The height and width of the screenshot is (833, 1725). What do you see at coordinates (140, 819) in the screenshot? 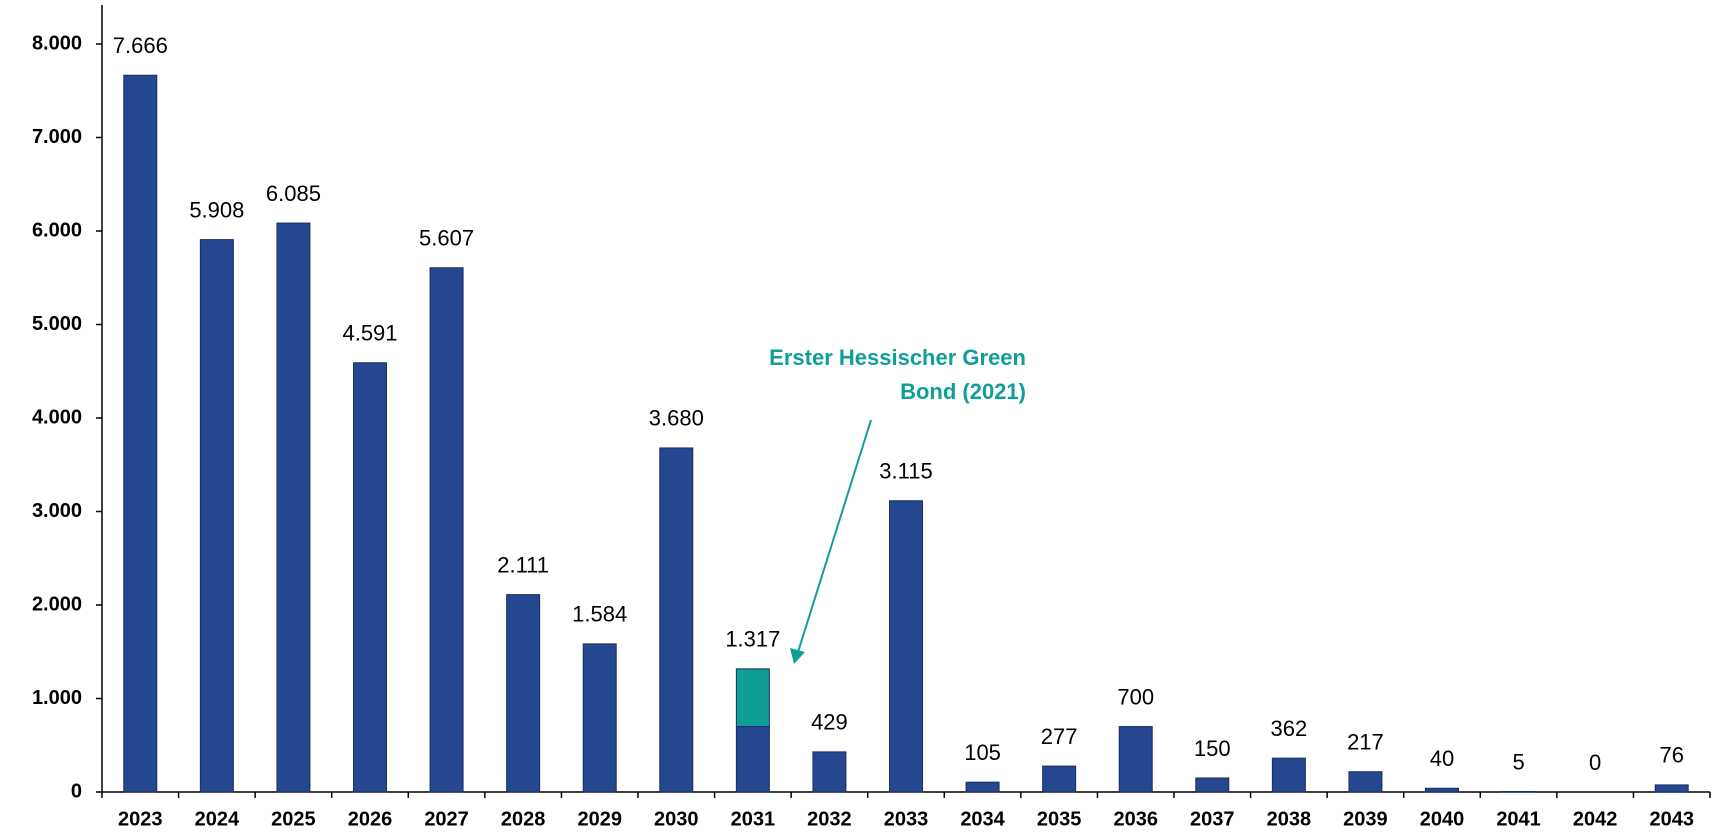
I see `x-tick-label: 2023` at bounding box center [140, 819].